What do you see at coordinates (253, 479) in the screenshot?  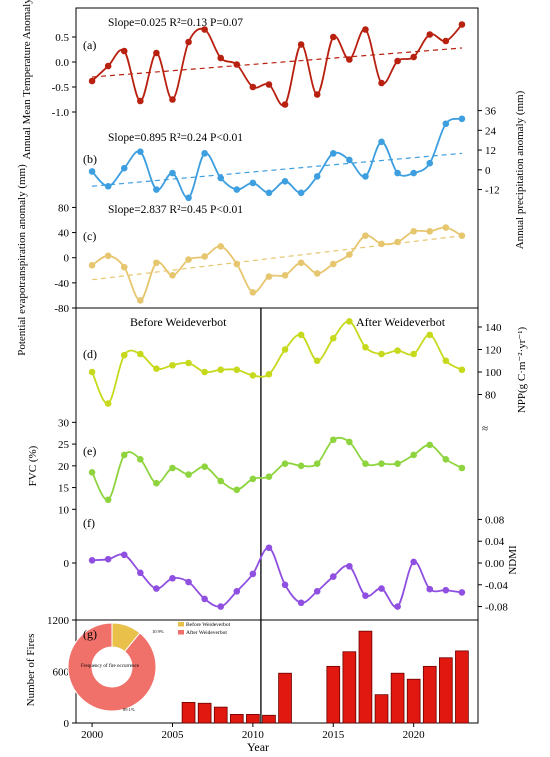 I see `panel_e-point-2010` at bounding box center [253, 479].